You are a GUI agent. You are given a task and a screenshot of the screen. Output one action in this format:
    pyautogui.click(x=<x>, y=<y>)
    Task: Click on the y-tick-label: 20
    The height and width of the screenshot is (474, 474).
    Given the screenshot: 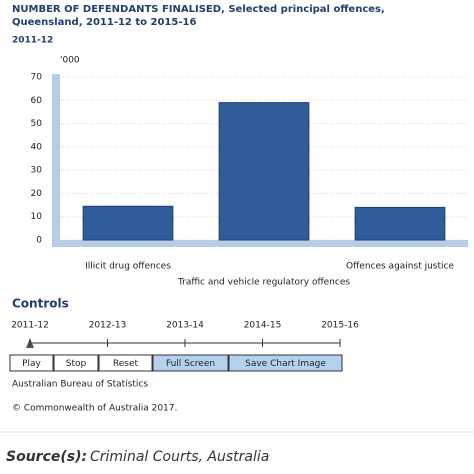 What is the action you would take?
    pyautogui.click(x=37, y=194)
    